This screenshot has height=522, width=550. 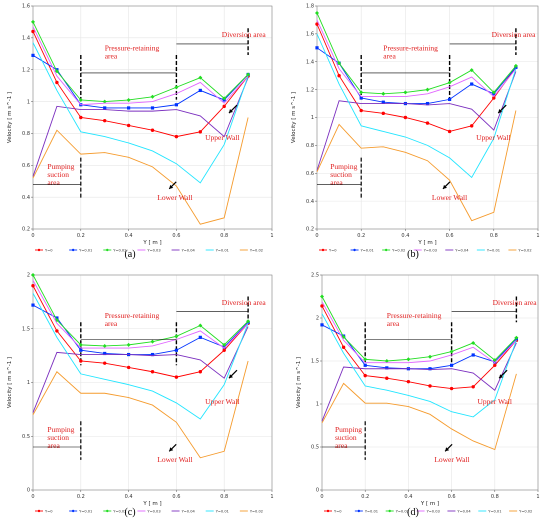 What do you see at coordinates (26, 437) in the screenshot?
I see `y-tick-label: 0.5` at bounding box center [26, 437].